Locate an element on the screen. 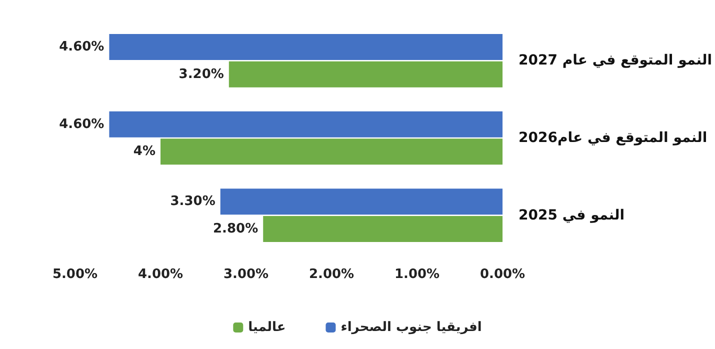 This screenshot has height=349, width=715. x-tick-label: 2.00% is located at coordinates (331, 274).